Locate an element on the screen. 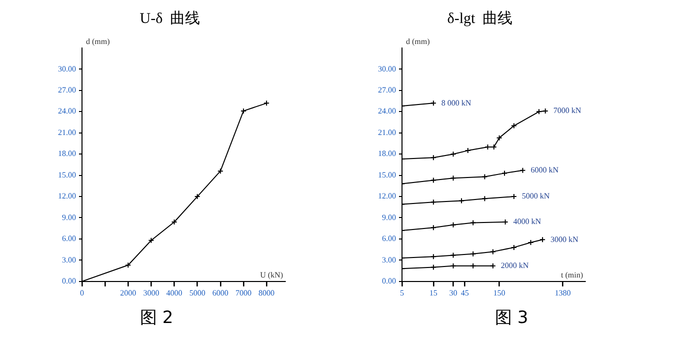 This screenshot has width=697, height=340. x-tick-label: 45 is located at coordinates (464, 293).